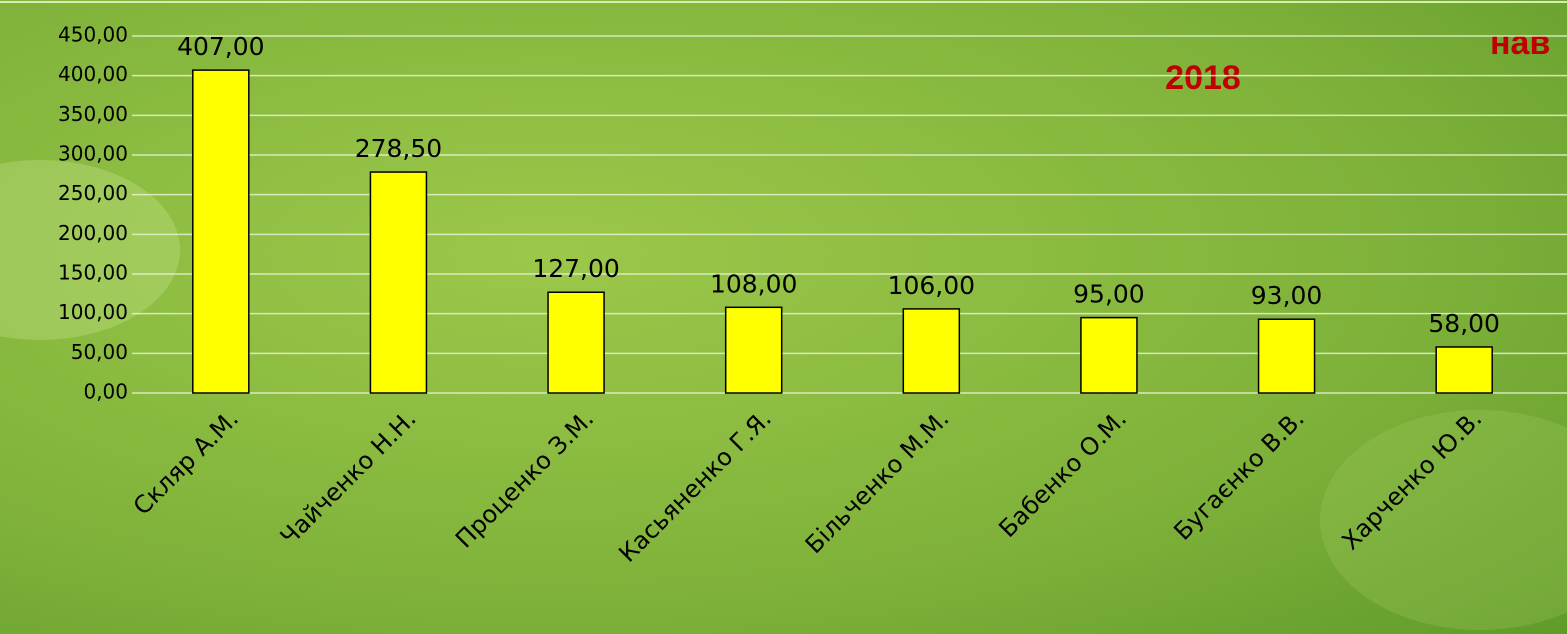  Describe the element at coordinates (220, 46) in the screenshot. I see `value-label: 407,00` at that location.